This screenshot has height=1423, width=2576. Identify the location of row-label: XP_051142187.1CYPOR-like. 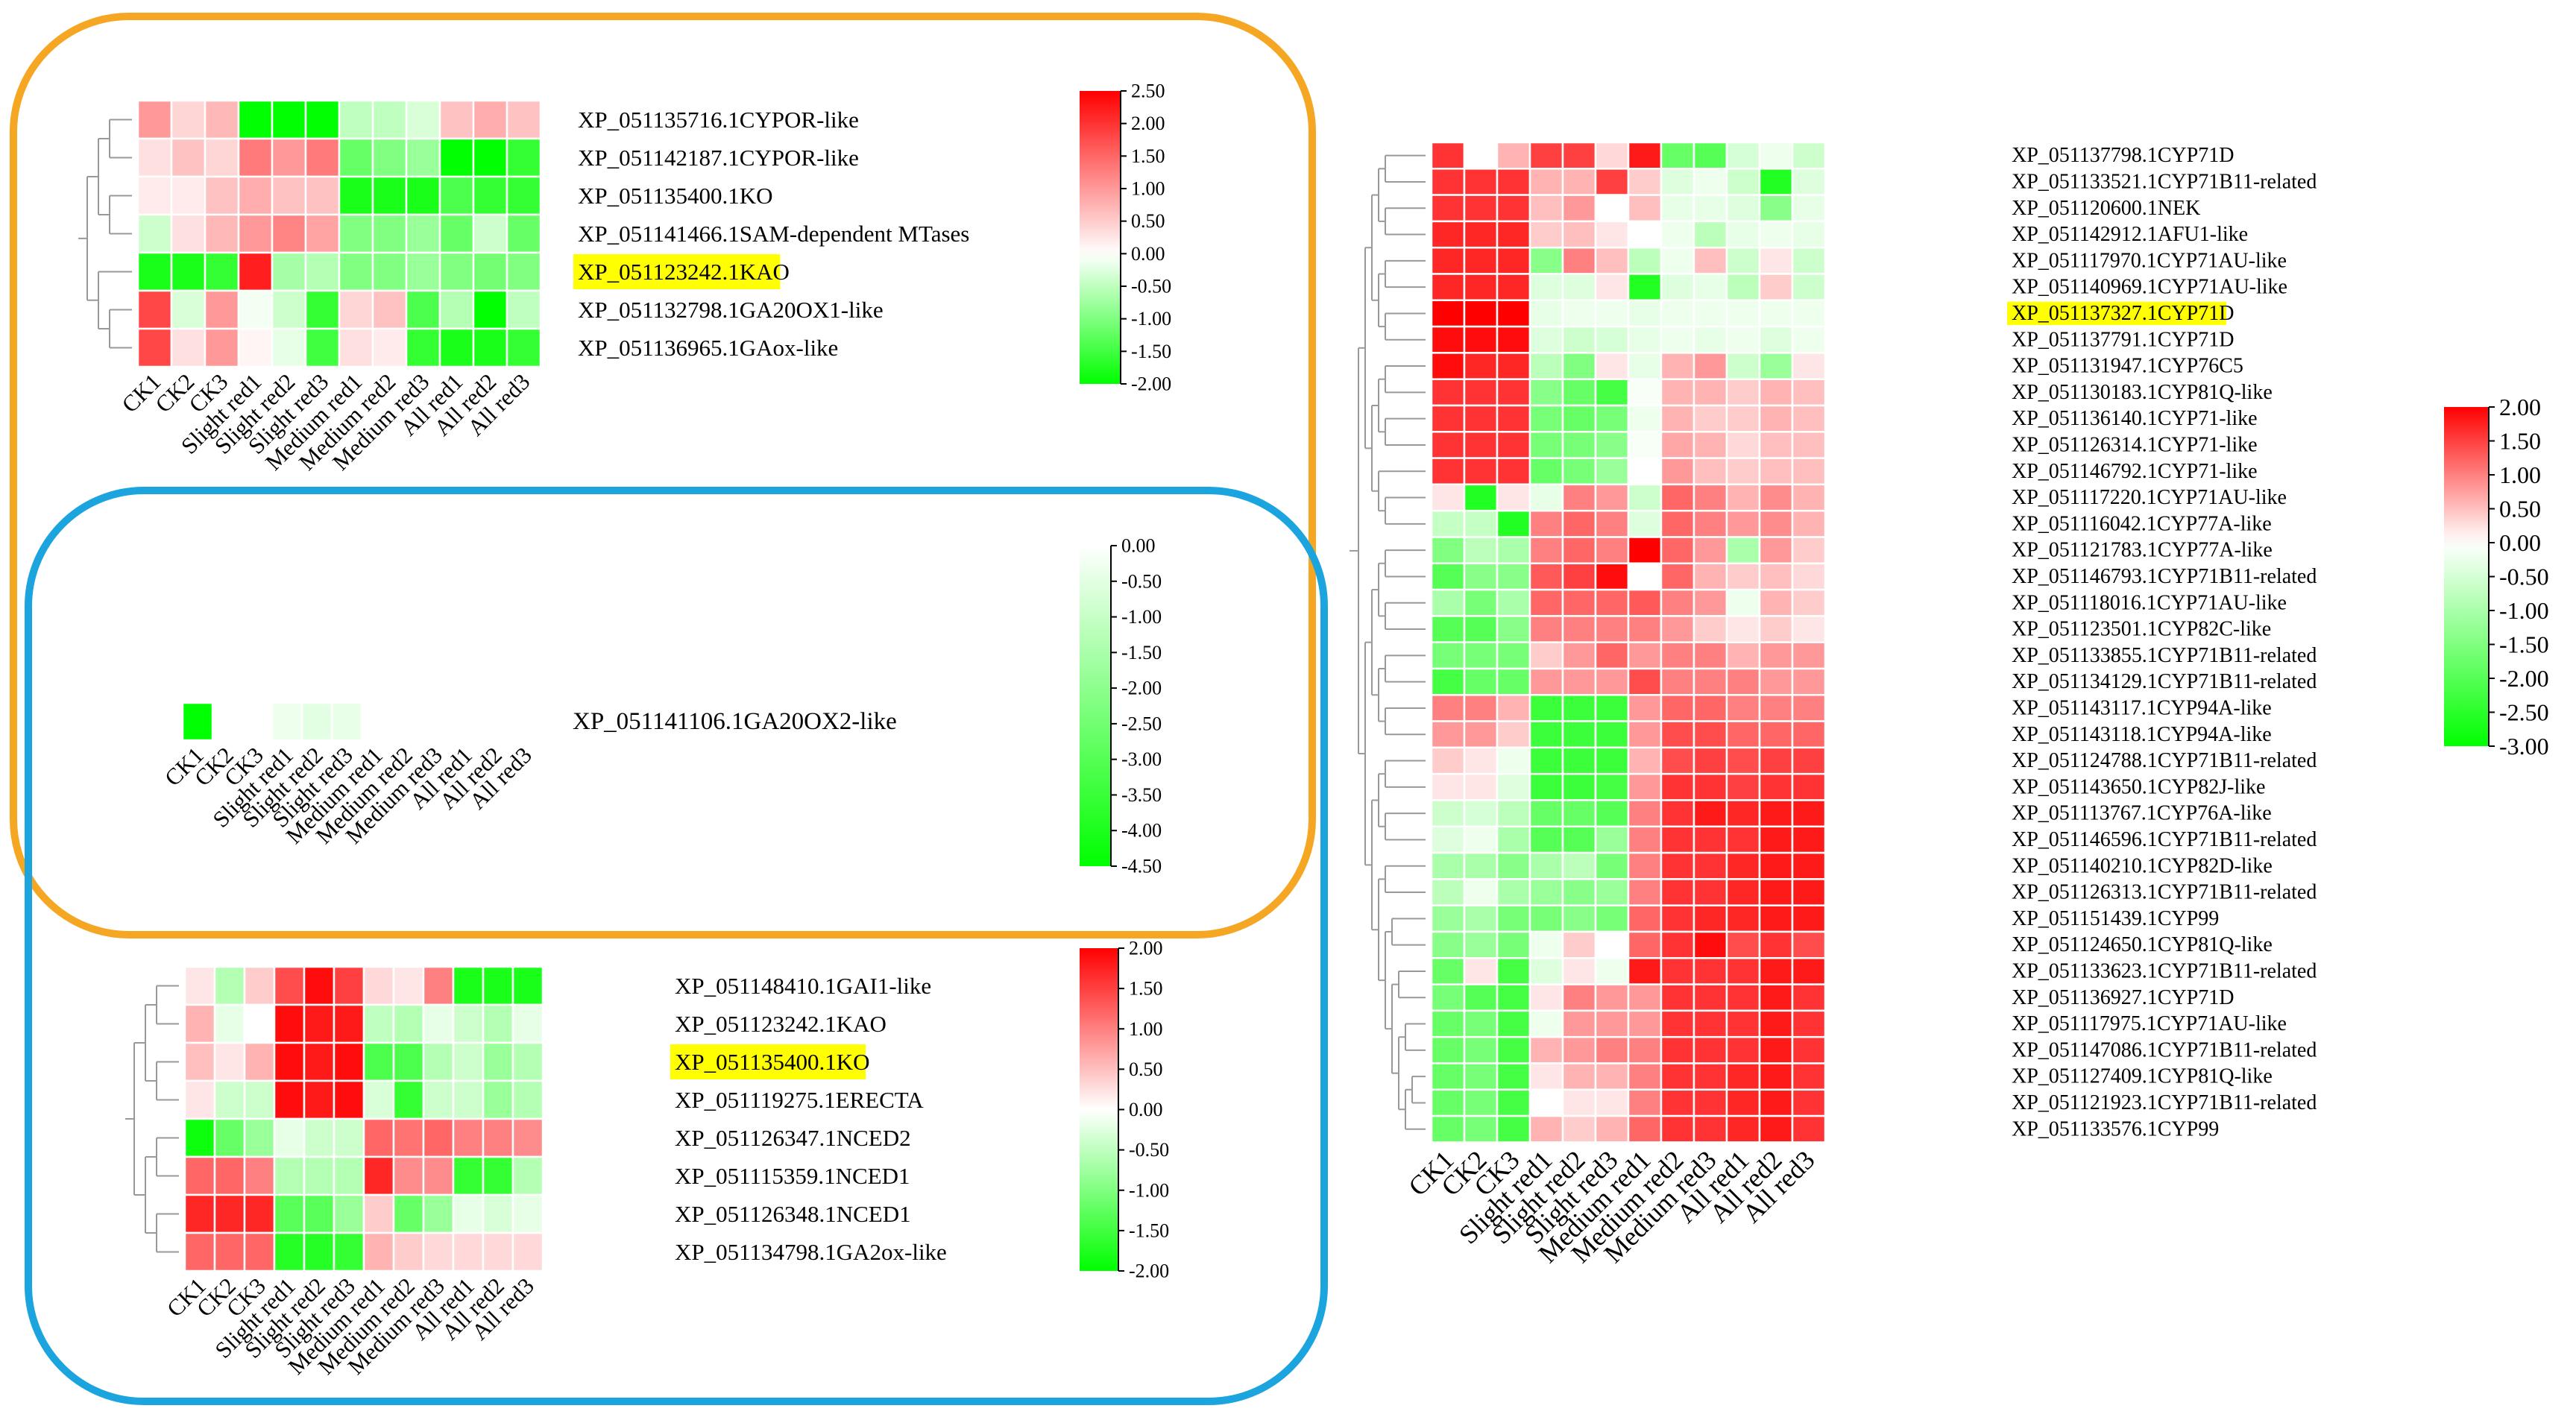
(718, 158).